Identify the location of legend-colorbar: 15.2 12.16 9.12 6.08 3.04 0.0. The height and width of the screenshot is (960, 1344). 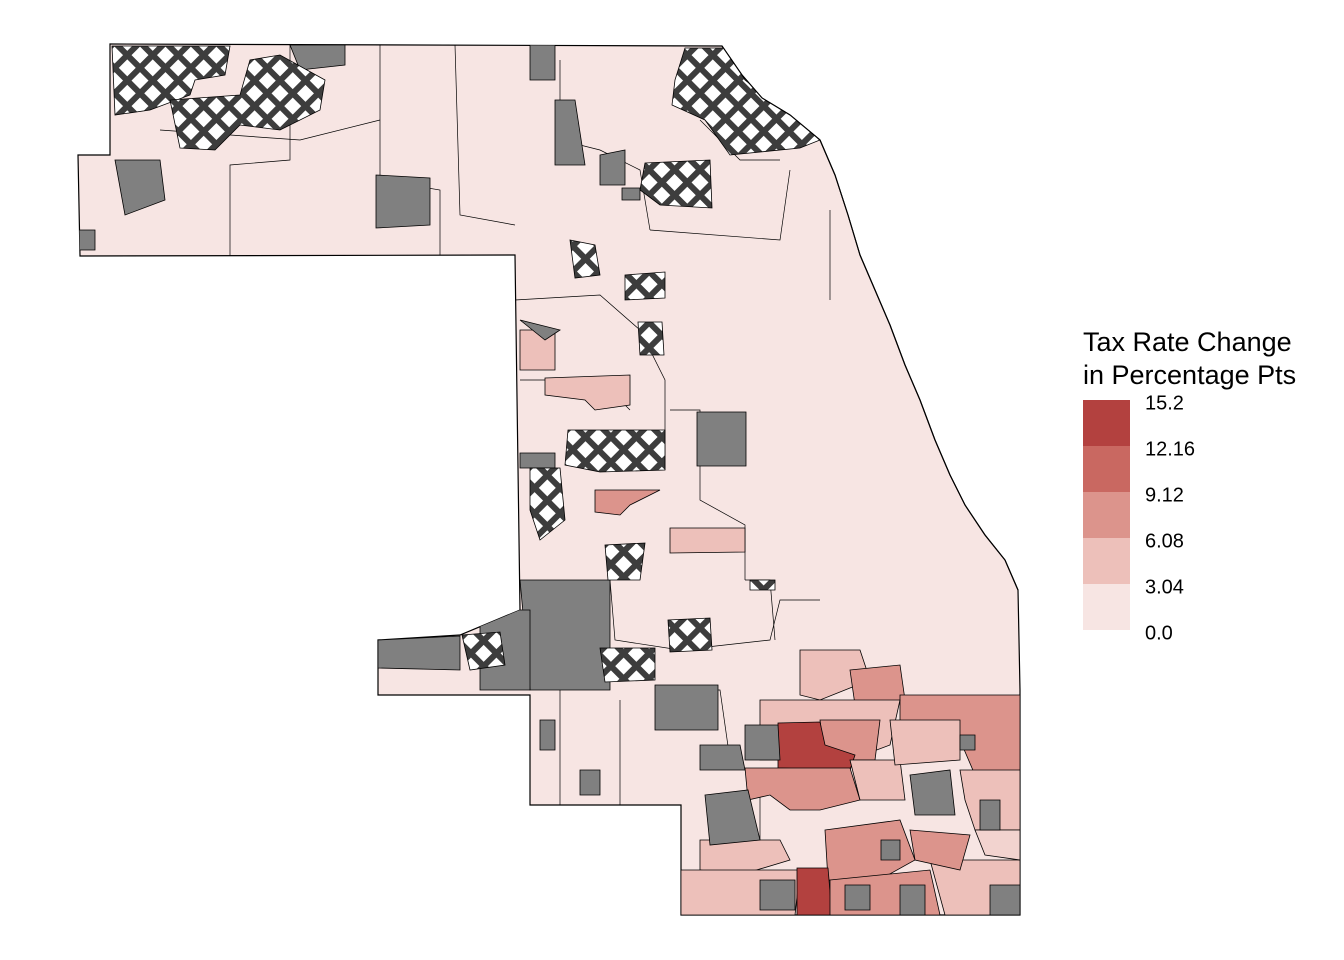
(1208, 521).